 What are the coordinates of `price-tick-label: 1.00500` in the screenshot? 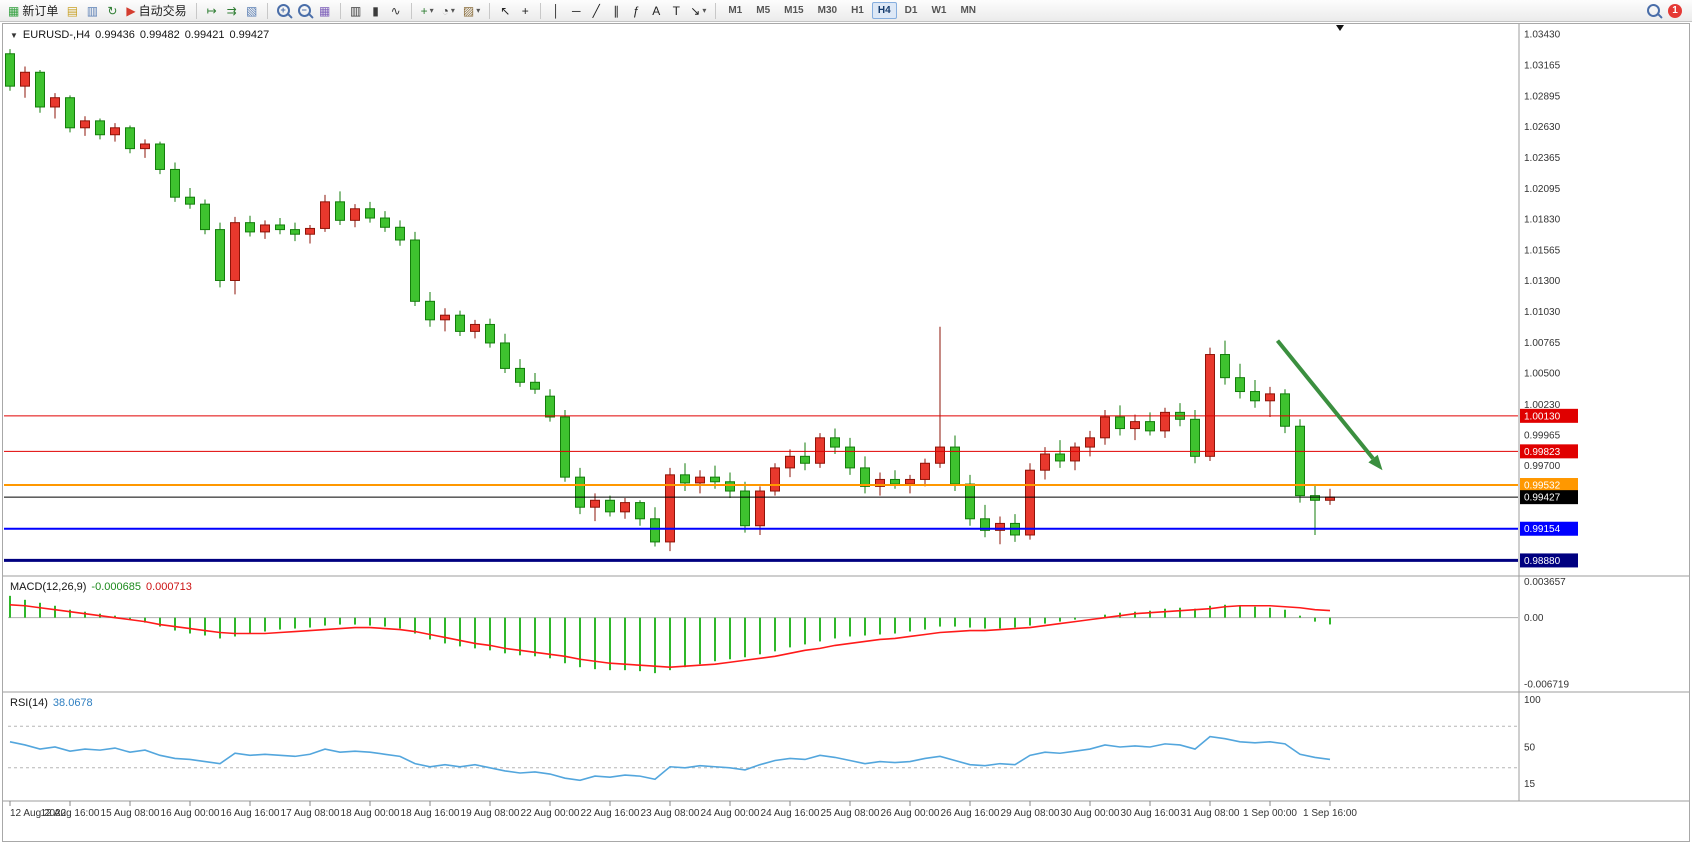 It's located at (1542, 374).